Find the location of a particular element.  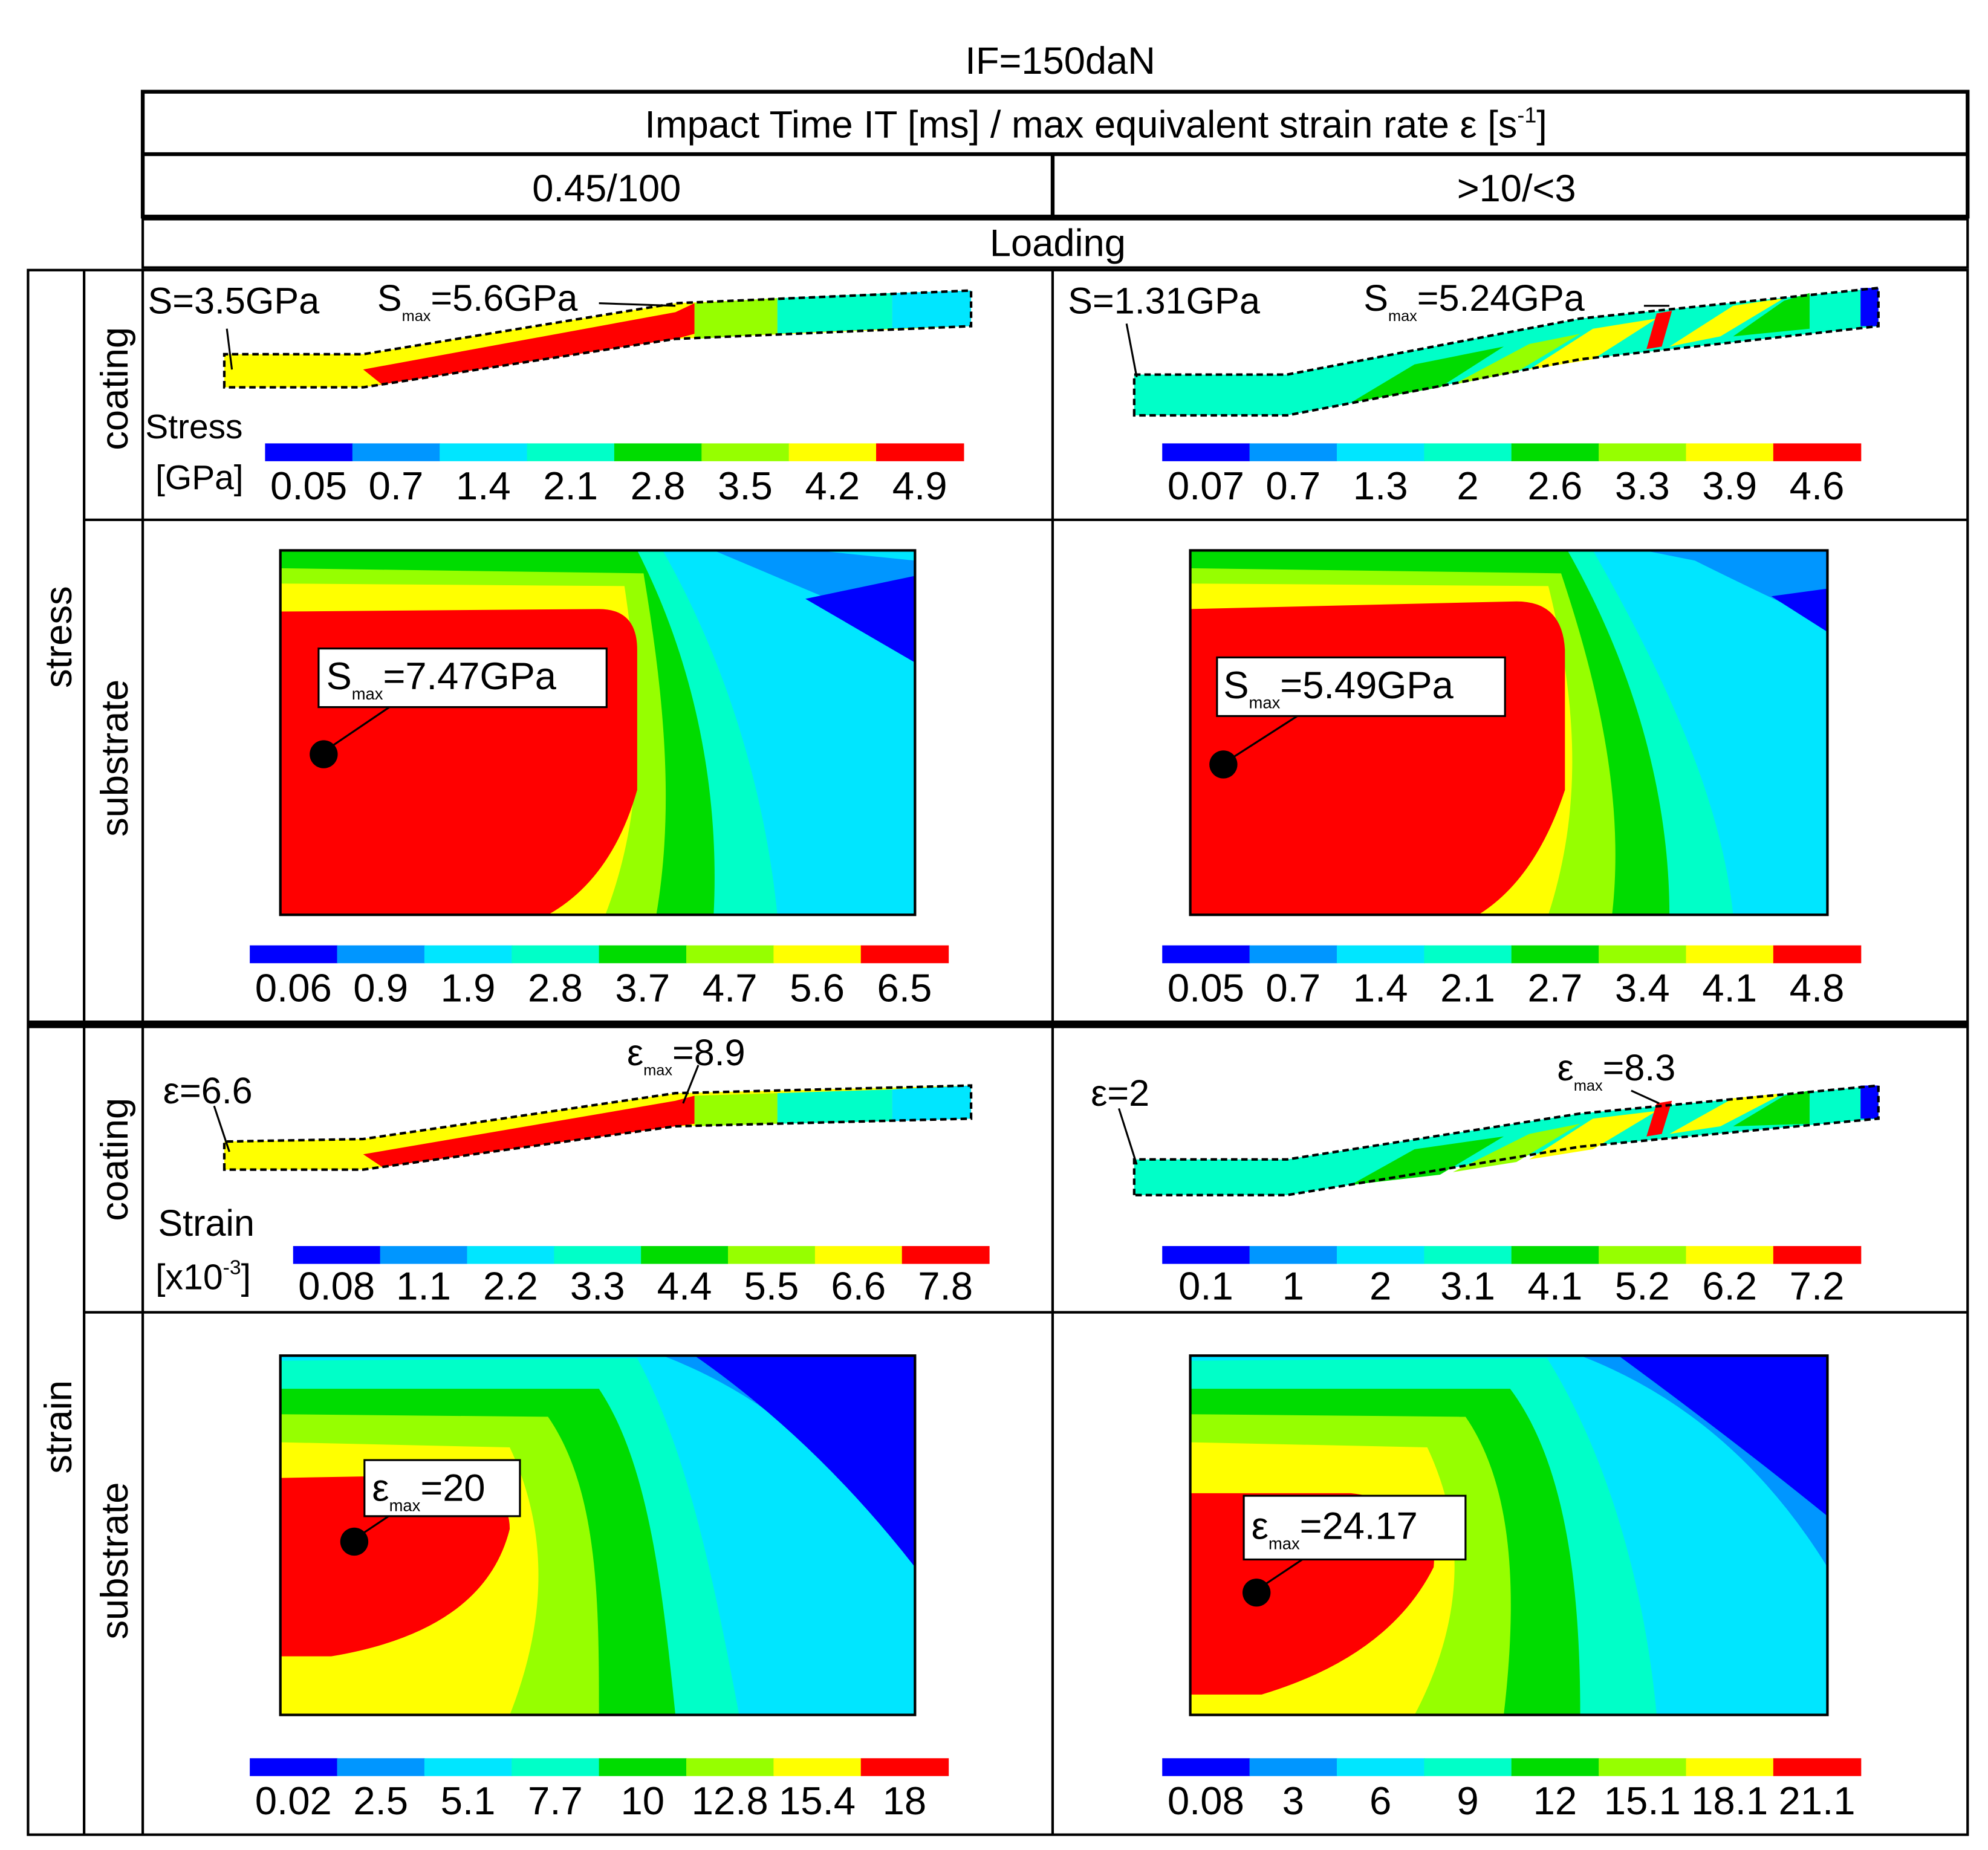

colorbar-tick-label: 3.4 is located at coordinates (1642, 988).